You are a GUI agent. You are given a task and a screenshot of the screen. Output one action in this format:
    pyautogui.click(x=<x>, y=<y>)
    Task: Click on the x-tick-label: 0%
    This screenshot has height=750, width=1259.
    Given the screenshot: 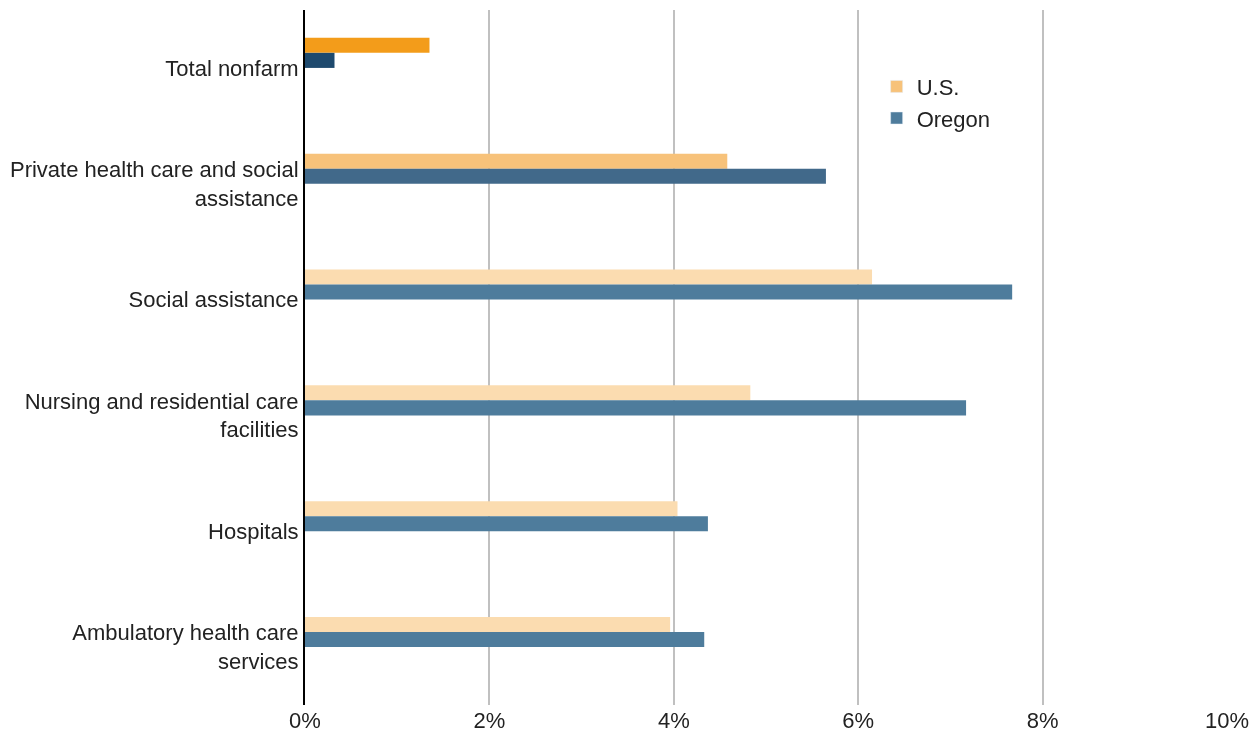 What is the action you would take?
    pyautogui.click(x=305, y=720)
    